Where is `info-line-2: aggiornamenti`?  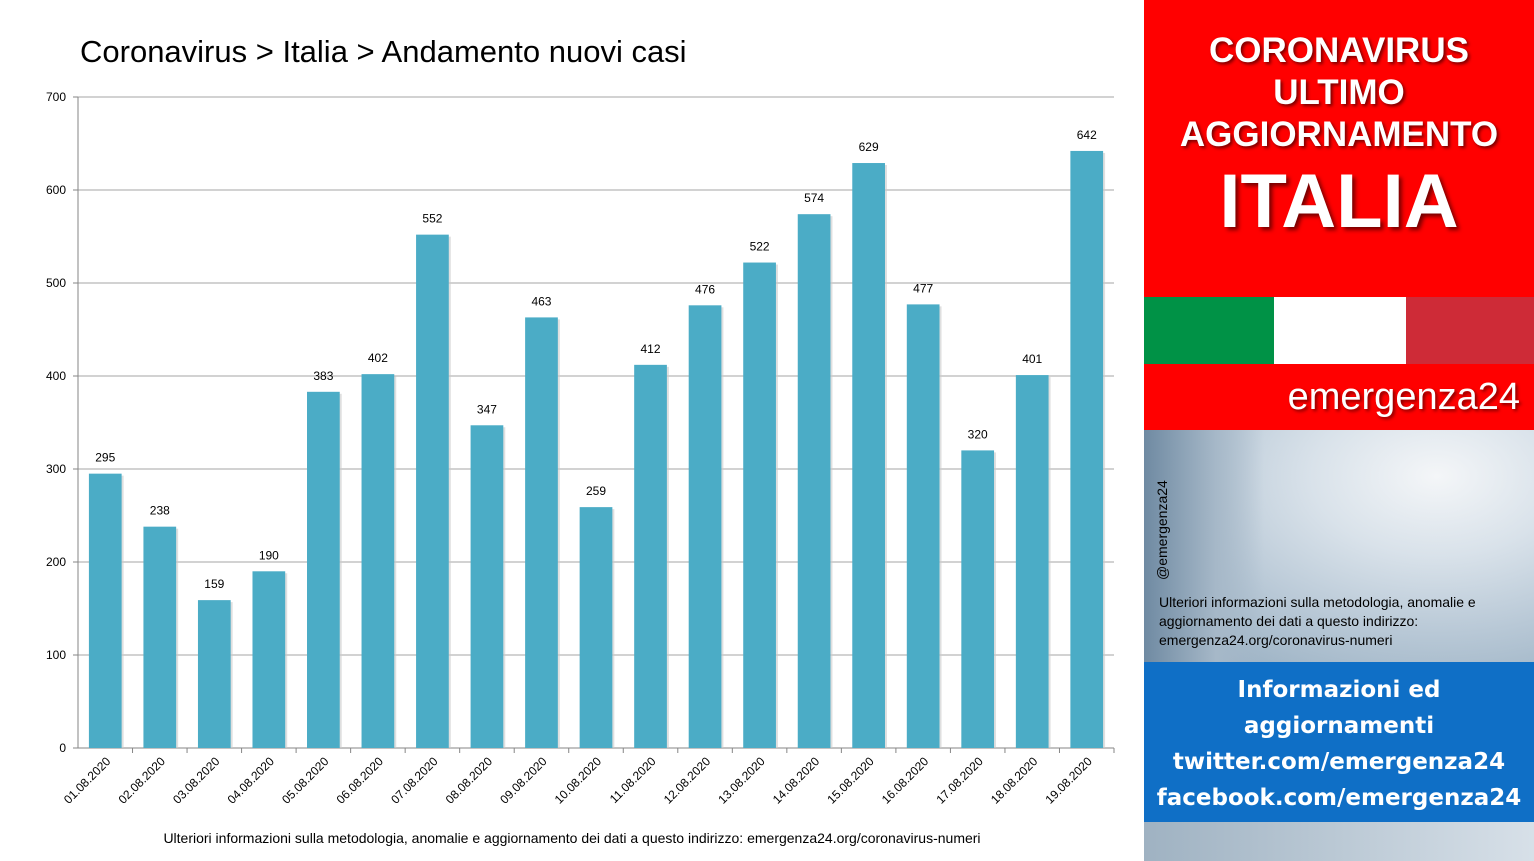
info-line-2: aggiornamenti is located at coordinates (1339, 726).